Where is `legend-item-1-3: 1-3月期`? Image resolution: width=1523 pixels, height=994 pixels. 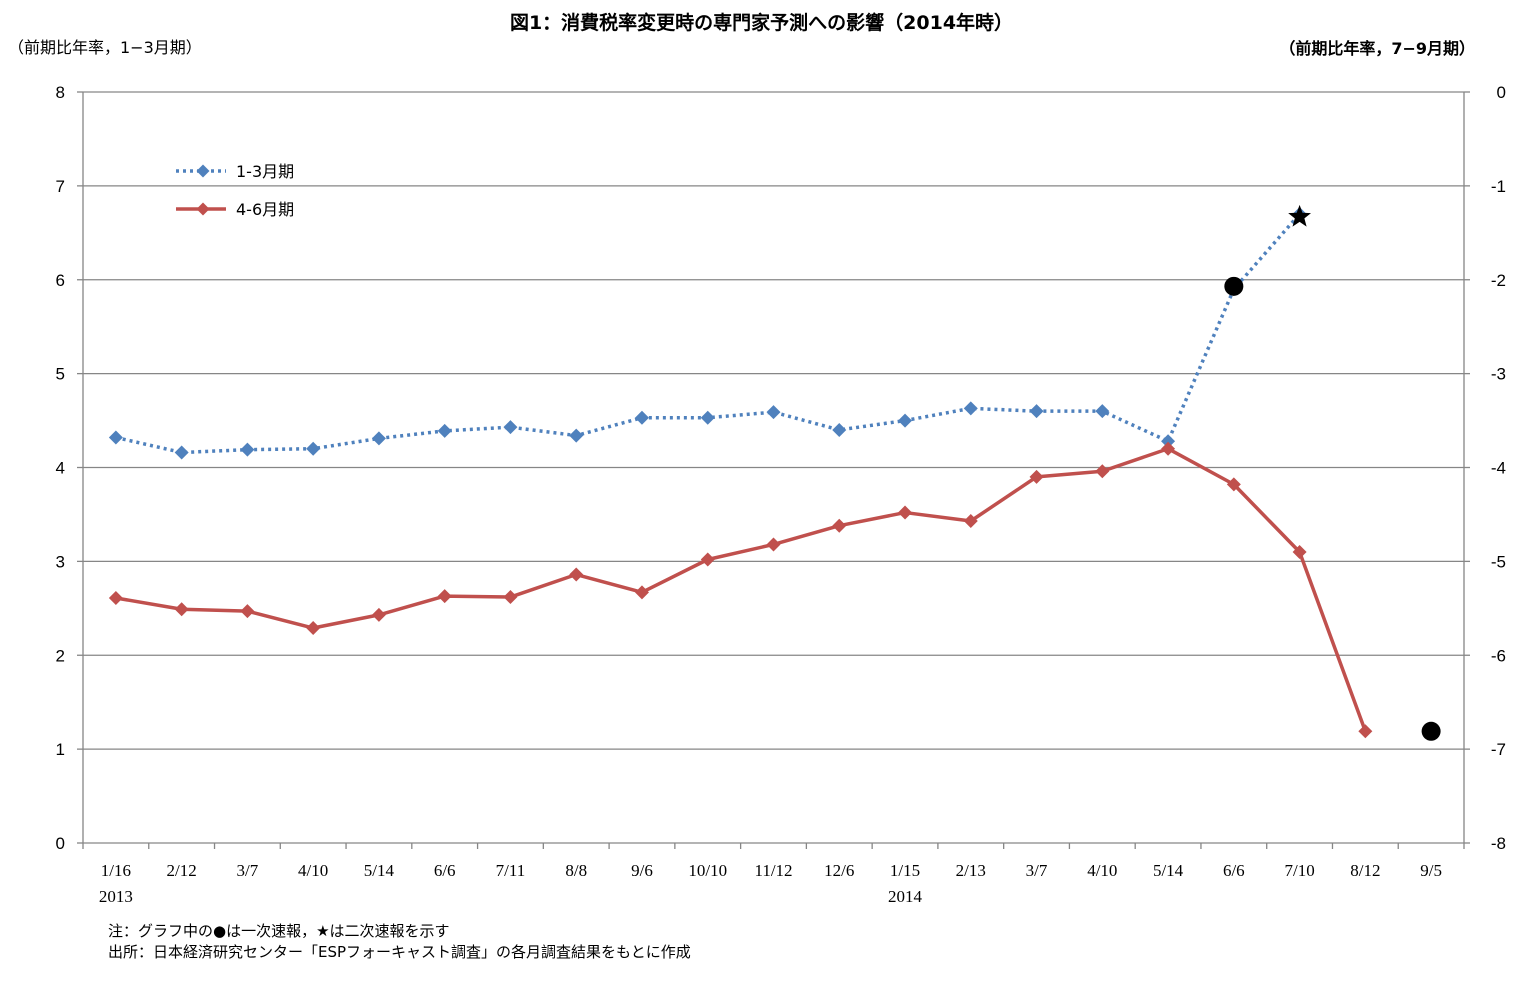
legend-item-1-3: 1-3月期 is located at coordinates (235, 171).